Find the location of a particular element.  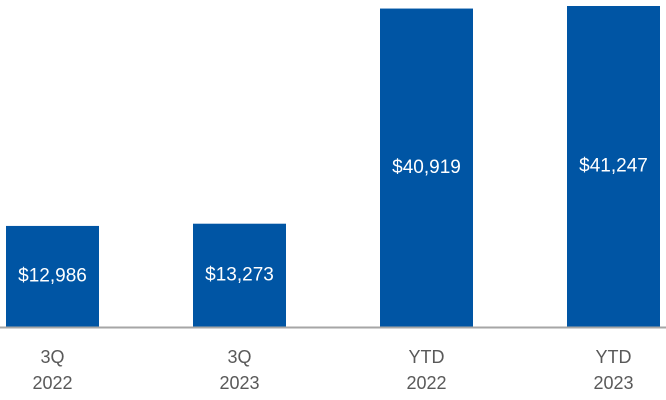

bar-value-label: $40,919 is located at coordinates (426, 167).